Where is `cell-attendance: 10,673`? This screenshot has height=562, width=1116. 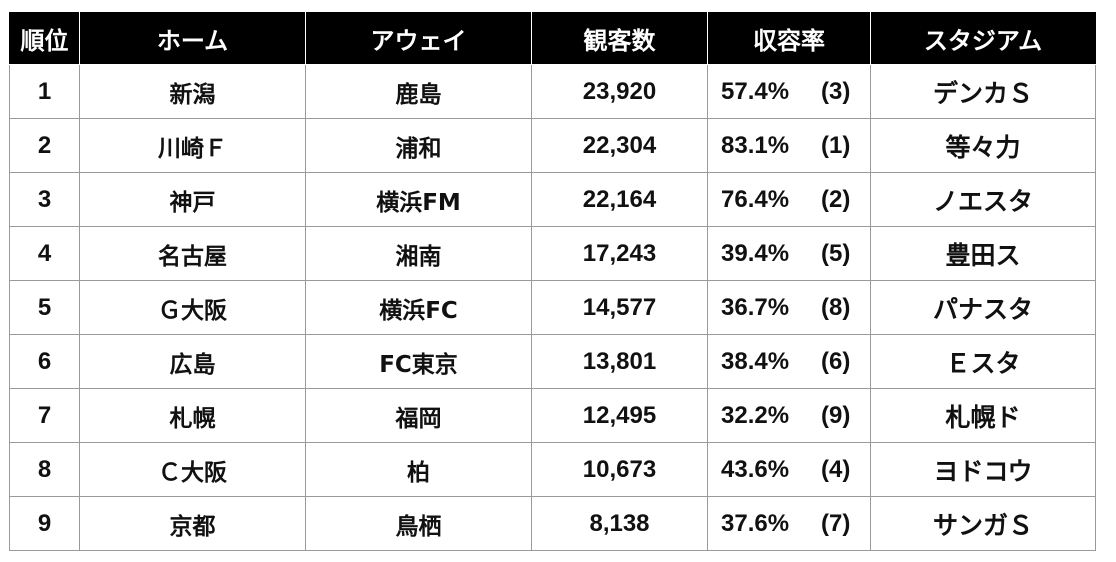
cell-attendance: 10,673 is located at coordinates (619, 469).